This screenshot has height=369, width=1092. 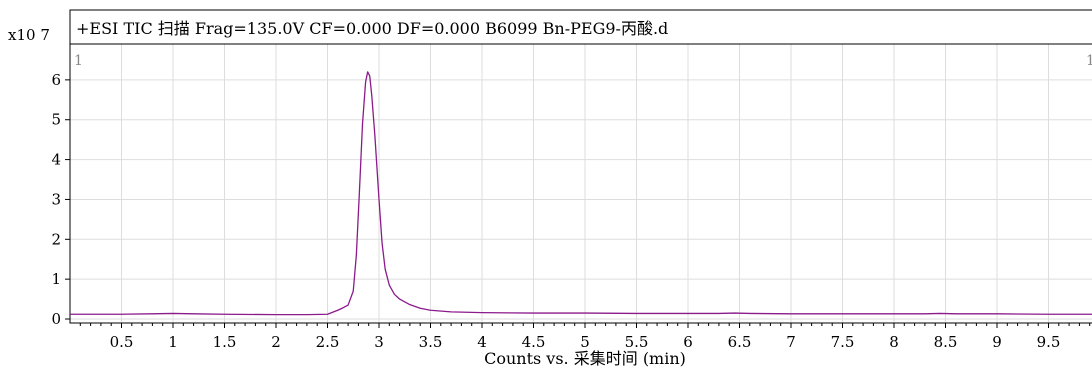 What do you see at coordinates (946, 342) in the screenshot?
I see `x-tick-label: 8.5` at bounding box center [946, 342].